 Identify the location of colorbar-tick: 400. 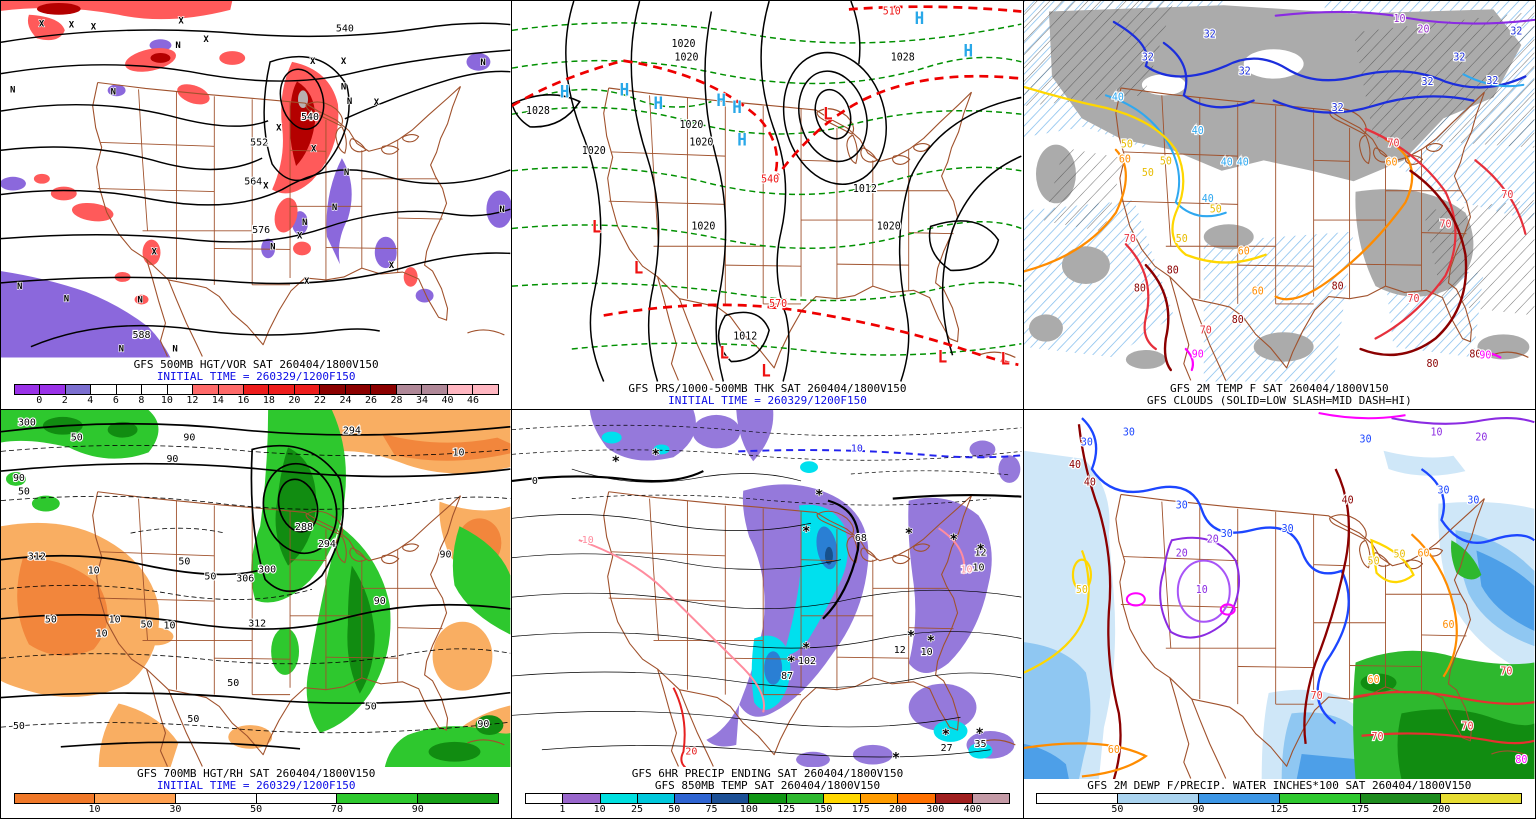
(972, 809).